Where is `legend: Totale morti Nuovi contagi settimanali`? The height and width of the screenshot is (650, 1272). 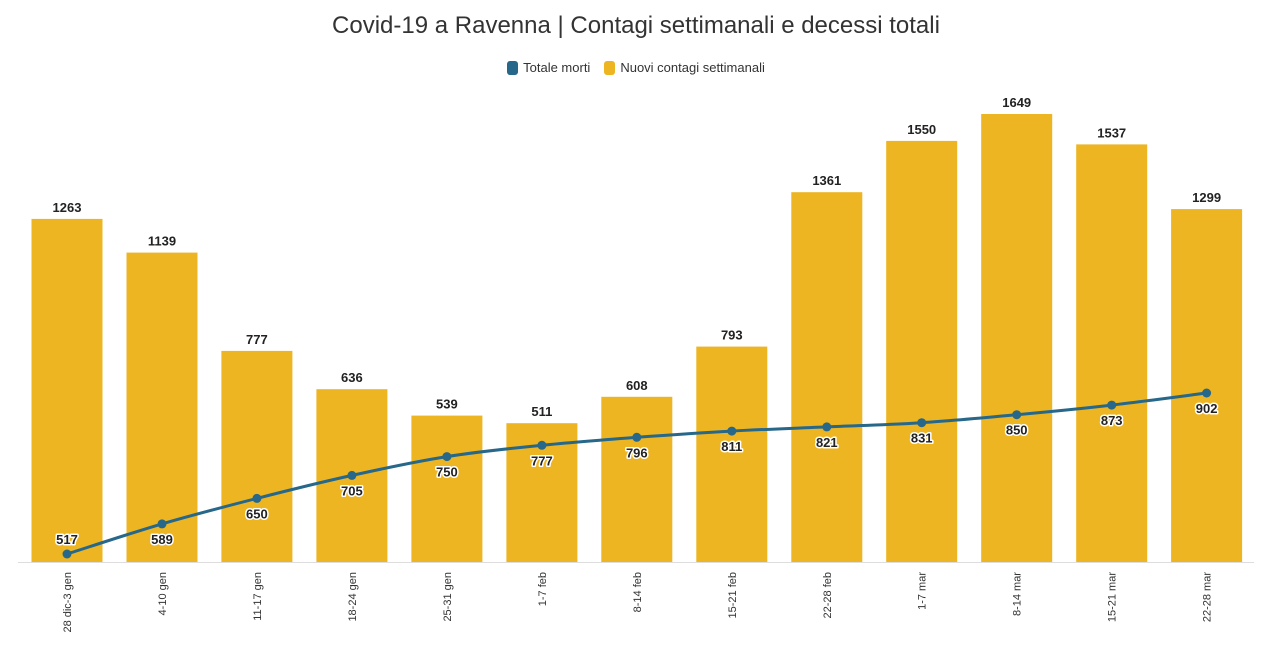 legend: Totale morti Nuovi contagi settimanali is located at coordinates (636, 67).